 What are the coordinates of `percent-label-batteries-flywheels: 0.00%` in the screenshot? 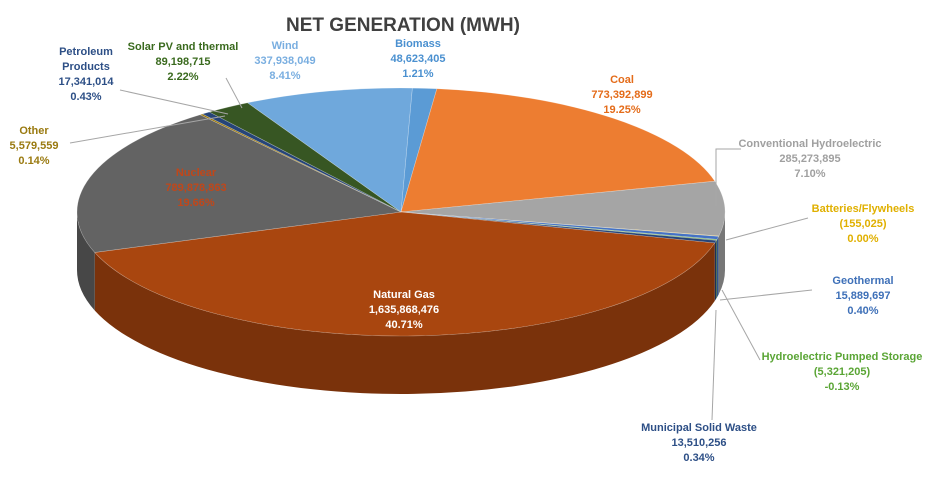 It's located at (862, 239).